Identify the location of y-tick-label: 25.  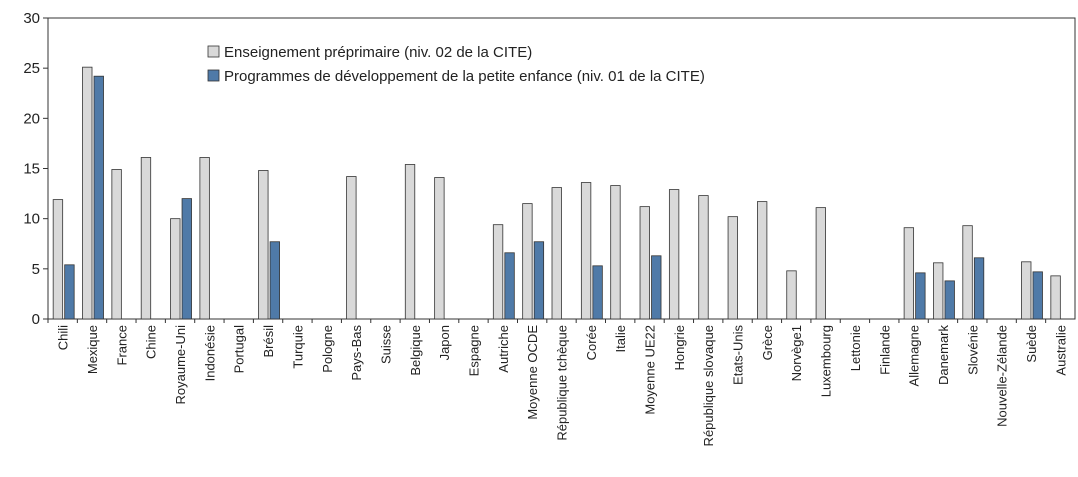
(31, 68).